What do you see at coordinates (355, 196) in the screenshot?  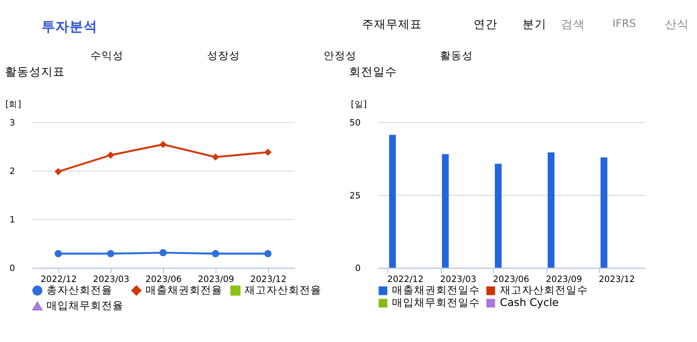 I see `y-tick-label: 25` at bounding box center [355, 196].